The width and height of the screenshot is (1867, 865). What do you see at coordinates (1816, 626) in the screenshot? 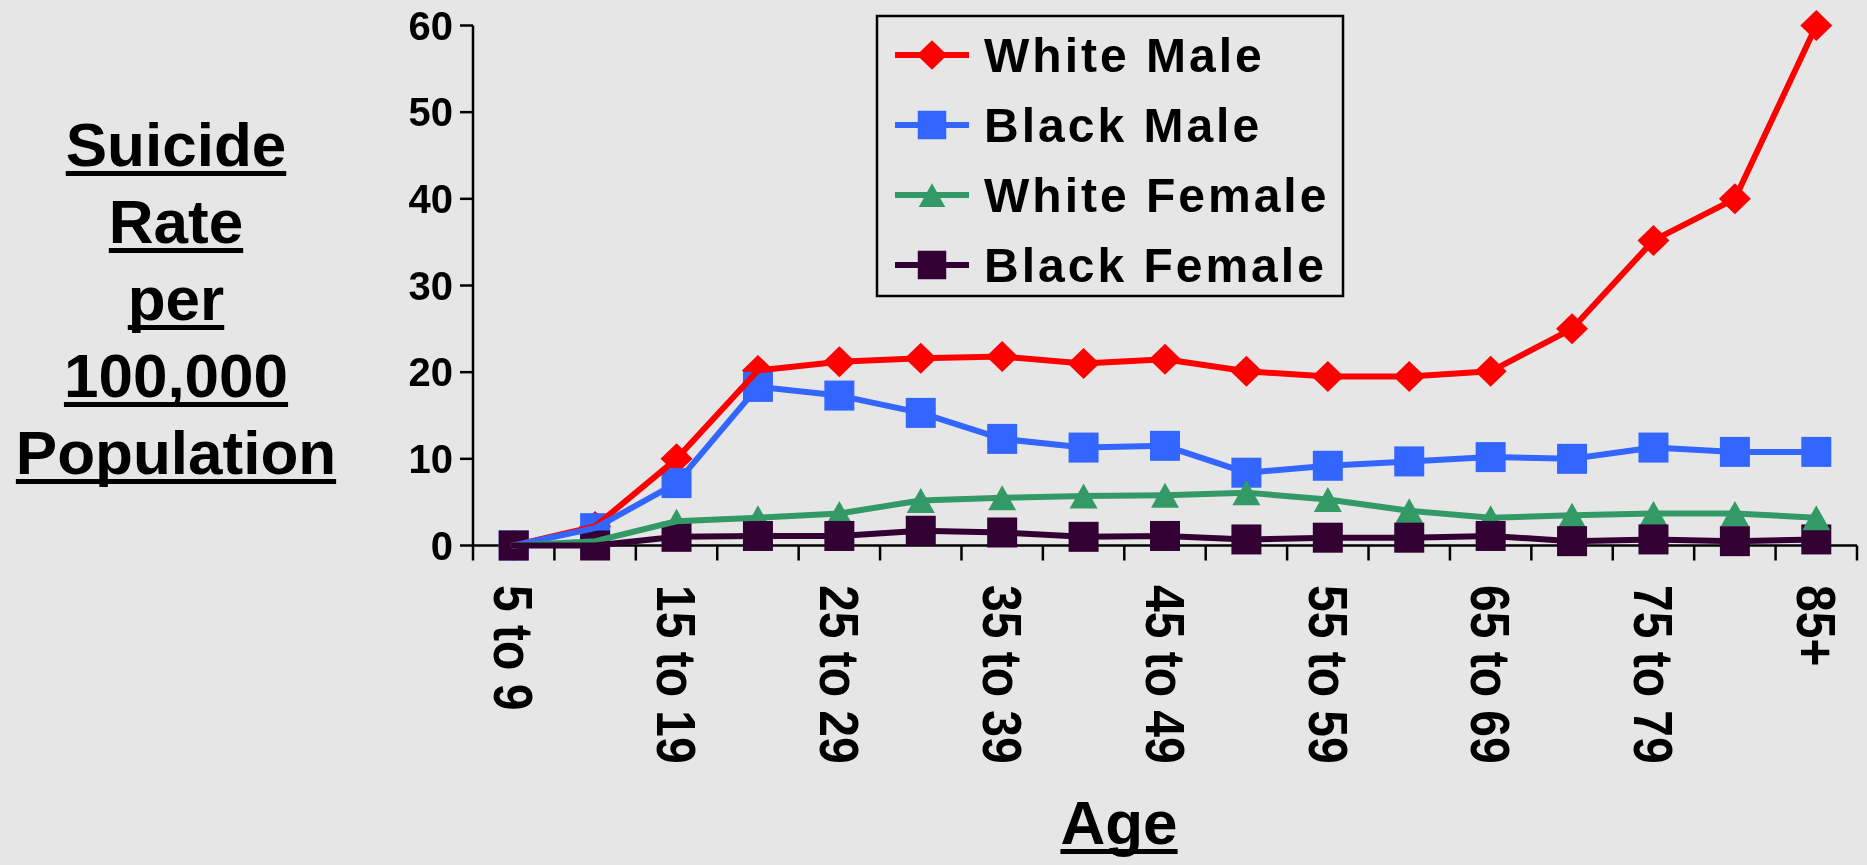
I see `x-tick-label: 85+` at bounding box center [1816, 626].